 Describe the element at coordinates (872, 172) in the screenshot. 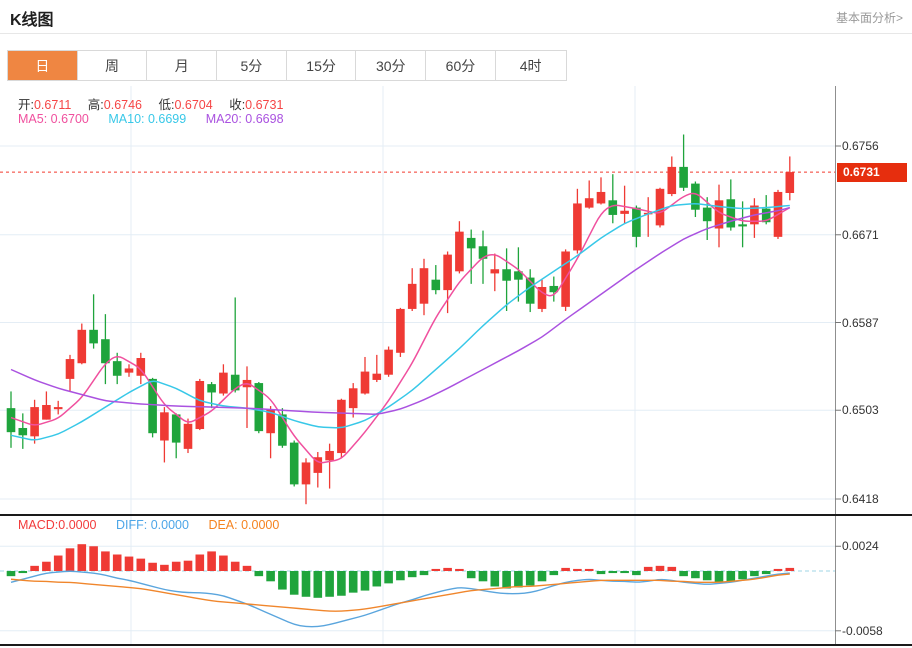

I see `last-price-badge: 0.6731` at that location.